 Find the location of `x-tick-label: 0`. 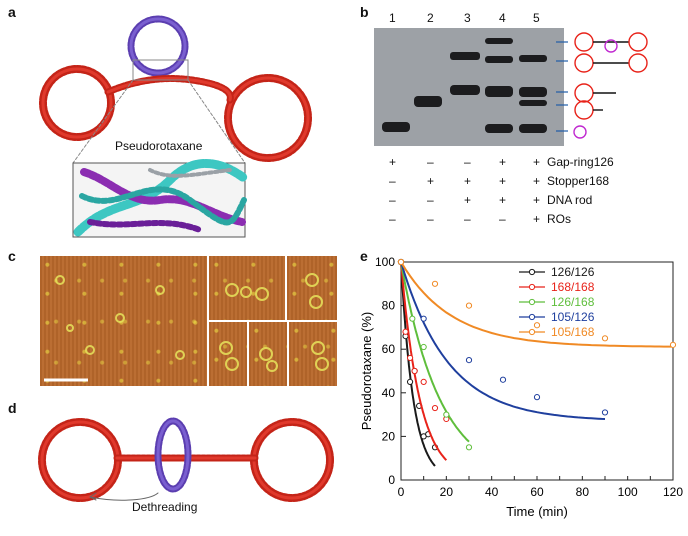

x-tick-label: 0 is located at coordinates (401, 492).